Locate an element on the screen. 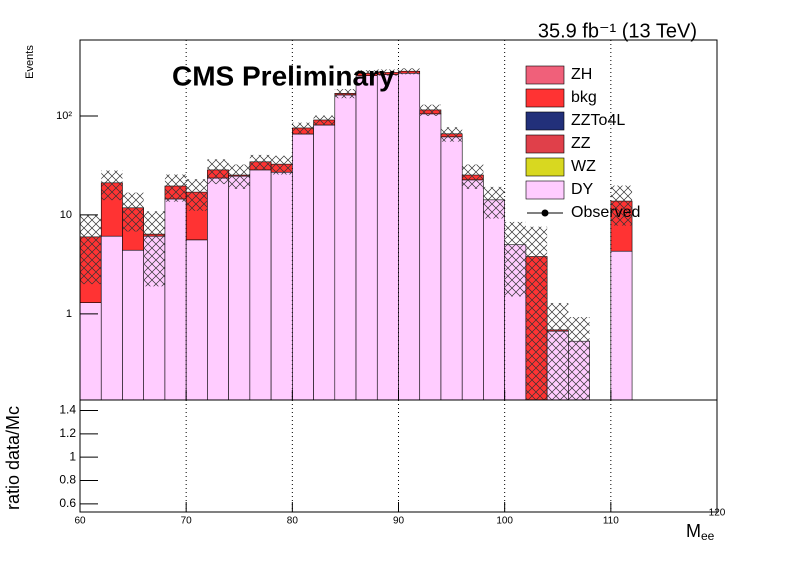 This screenshot has height=572, width=796. ratio-tick-label: 1.4 is located at coordinates (67, 410).